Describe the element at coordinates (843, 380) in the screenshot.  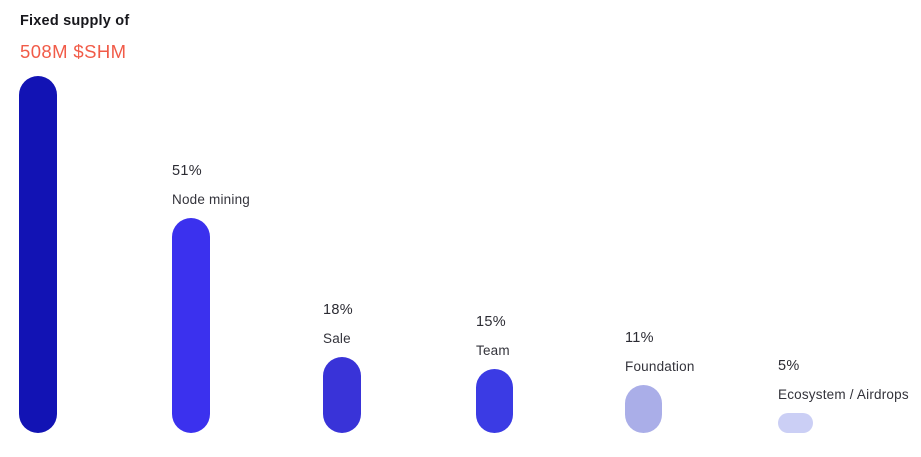
I see `bar-labels-ecosystem-airdrops: 5% Ecosystem / Airdrops` at that location.